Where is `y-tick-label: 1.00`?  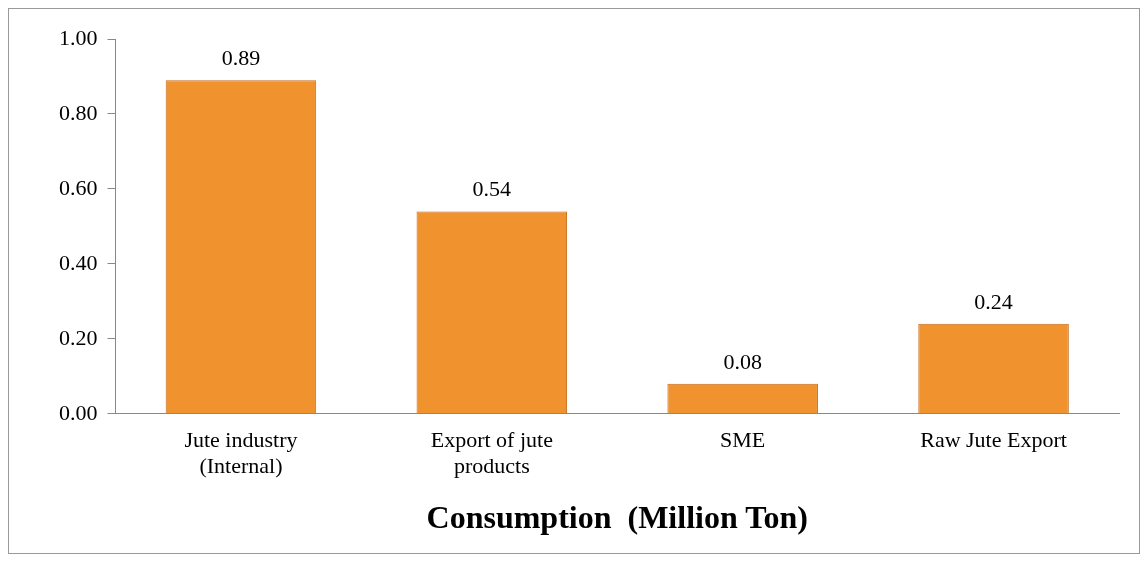
y-tick-label: 1.00 is located at coordinates (78, 37).